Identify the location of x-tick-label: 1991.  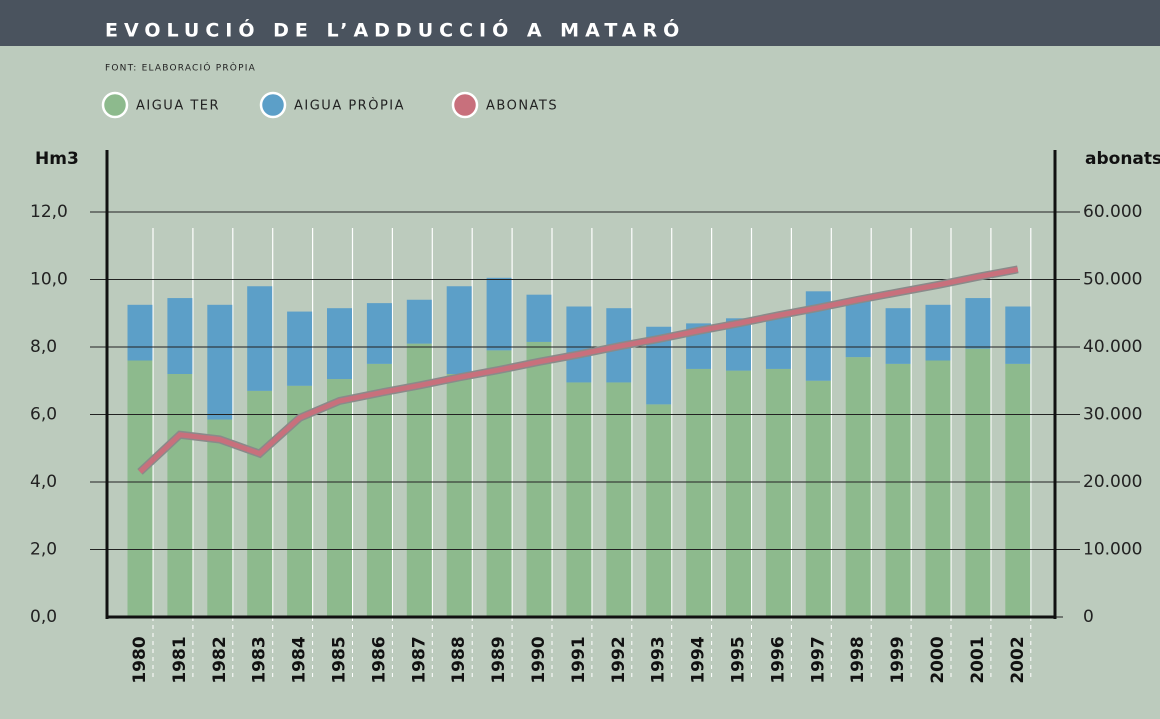
(579, 659).